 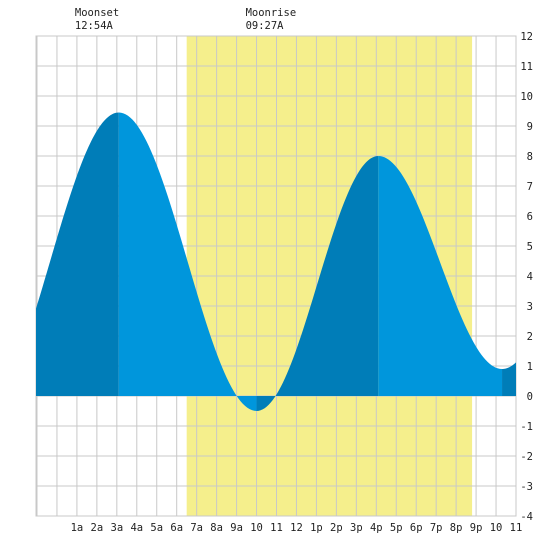 I want to click on y-tick-label: -3, so click(x=526, y=487).